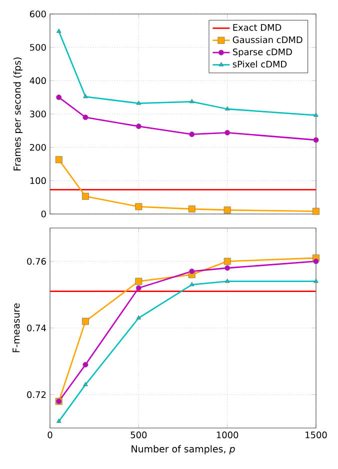  What do you see at coordinates (227, 435) in the screenshot?
I see `x-tick-label: 1000` at bounding box center [227, 435].